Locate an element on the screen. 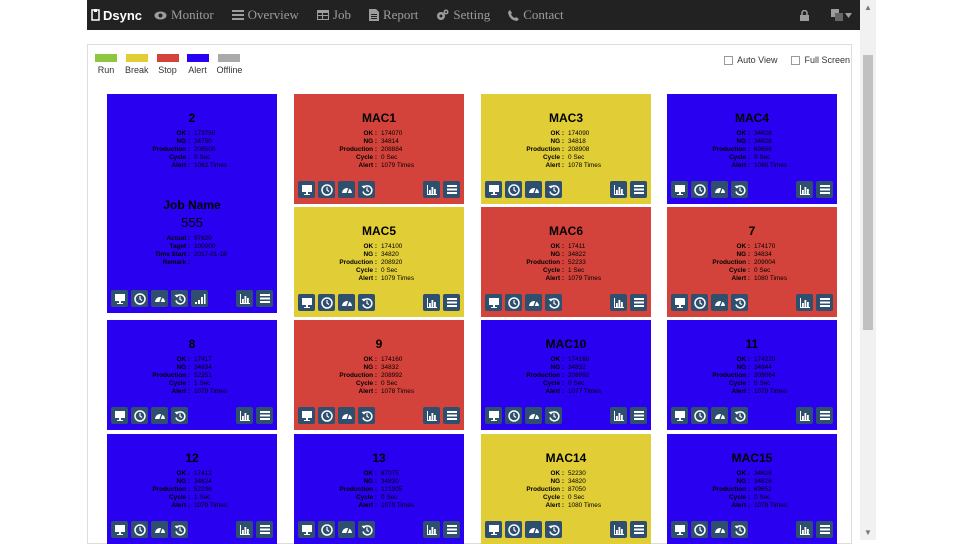 The image size is (960, 544). full-screen-box is located at coordinates (796, 60).